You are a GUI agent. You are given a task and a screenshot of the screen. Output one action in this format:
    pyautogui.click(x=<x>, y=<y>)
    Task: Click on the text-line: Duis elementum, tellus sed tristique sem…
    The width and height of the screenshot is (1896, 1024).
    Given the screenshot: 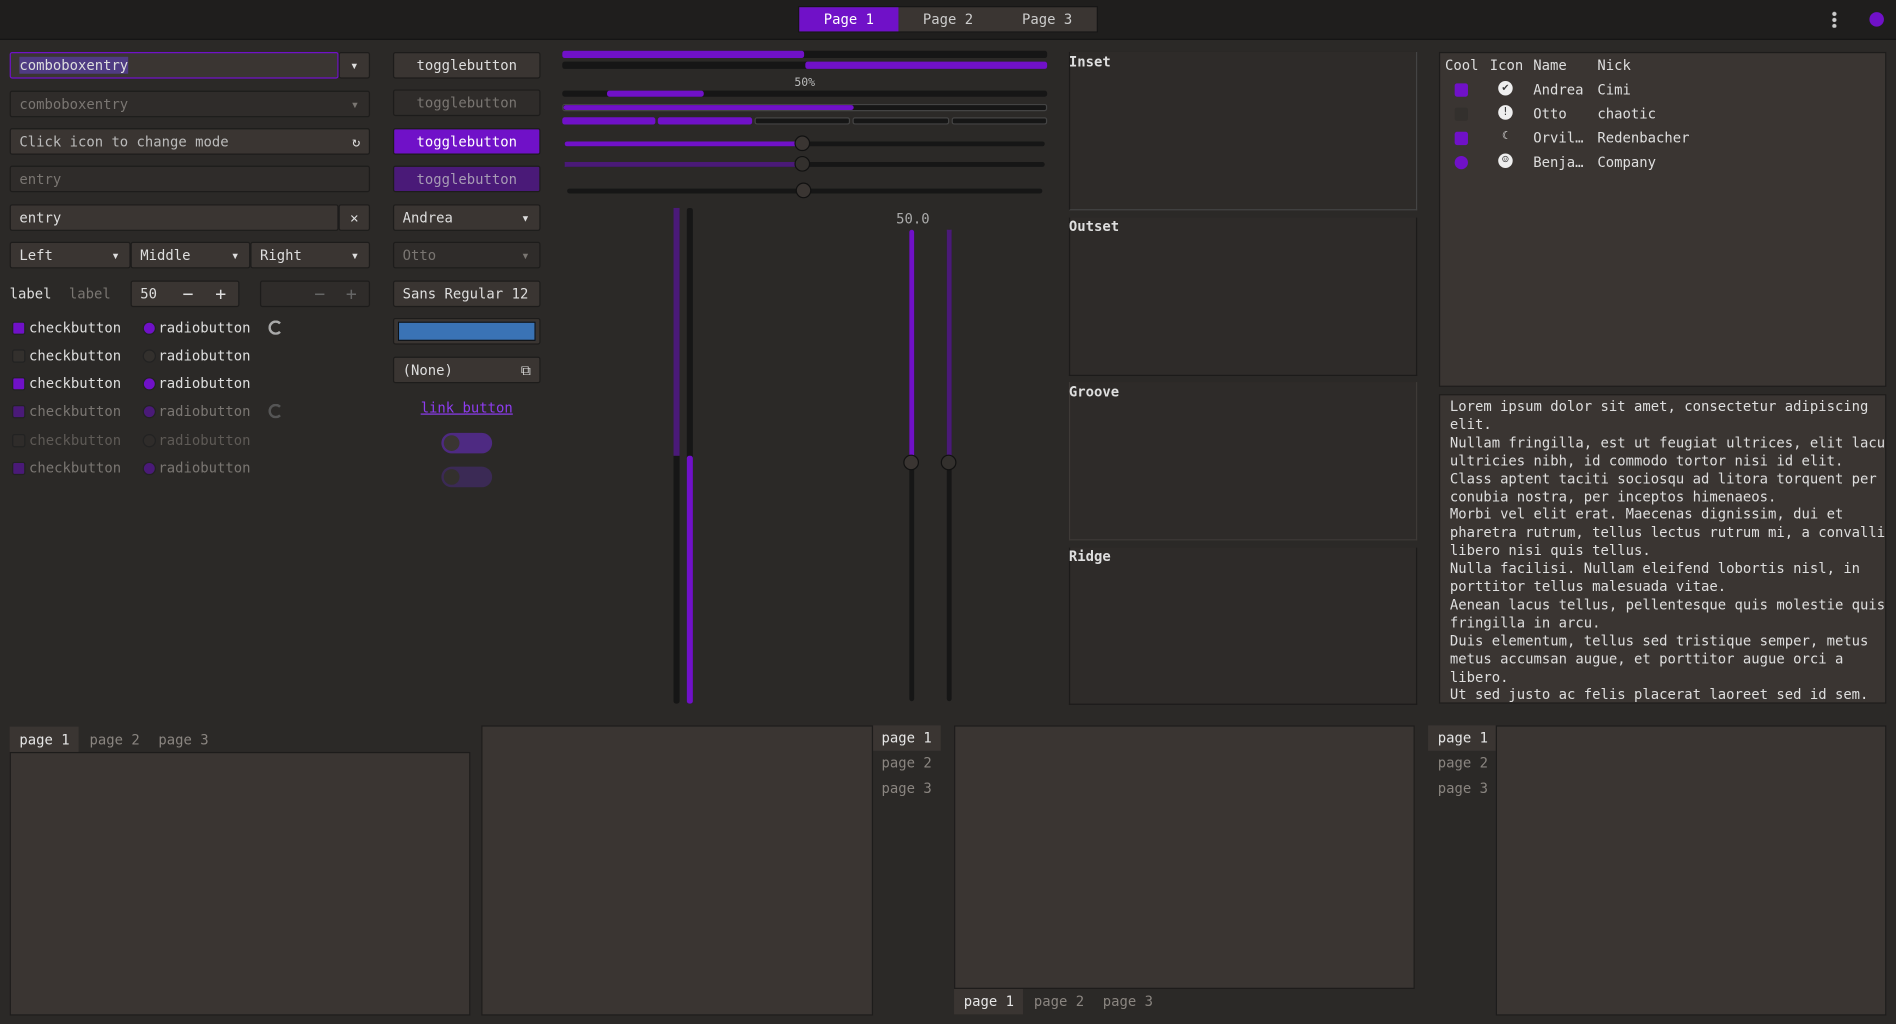 What is the action you would take?
    pyautogui.click(x=1659, y=640)
    